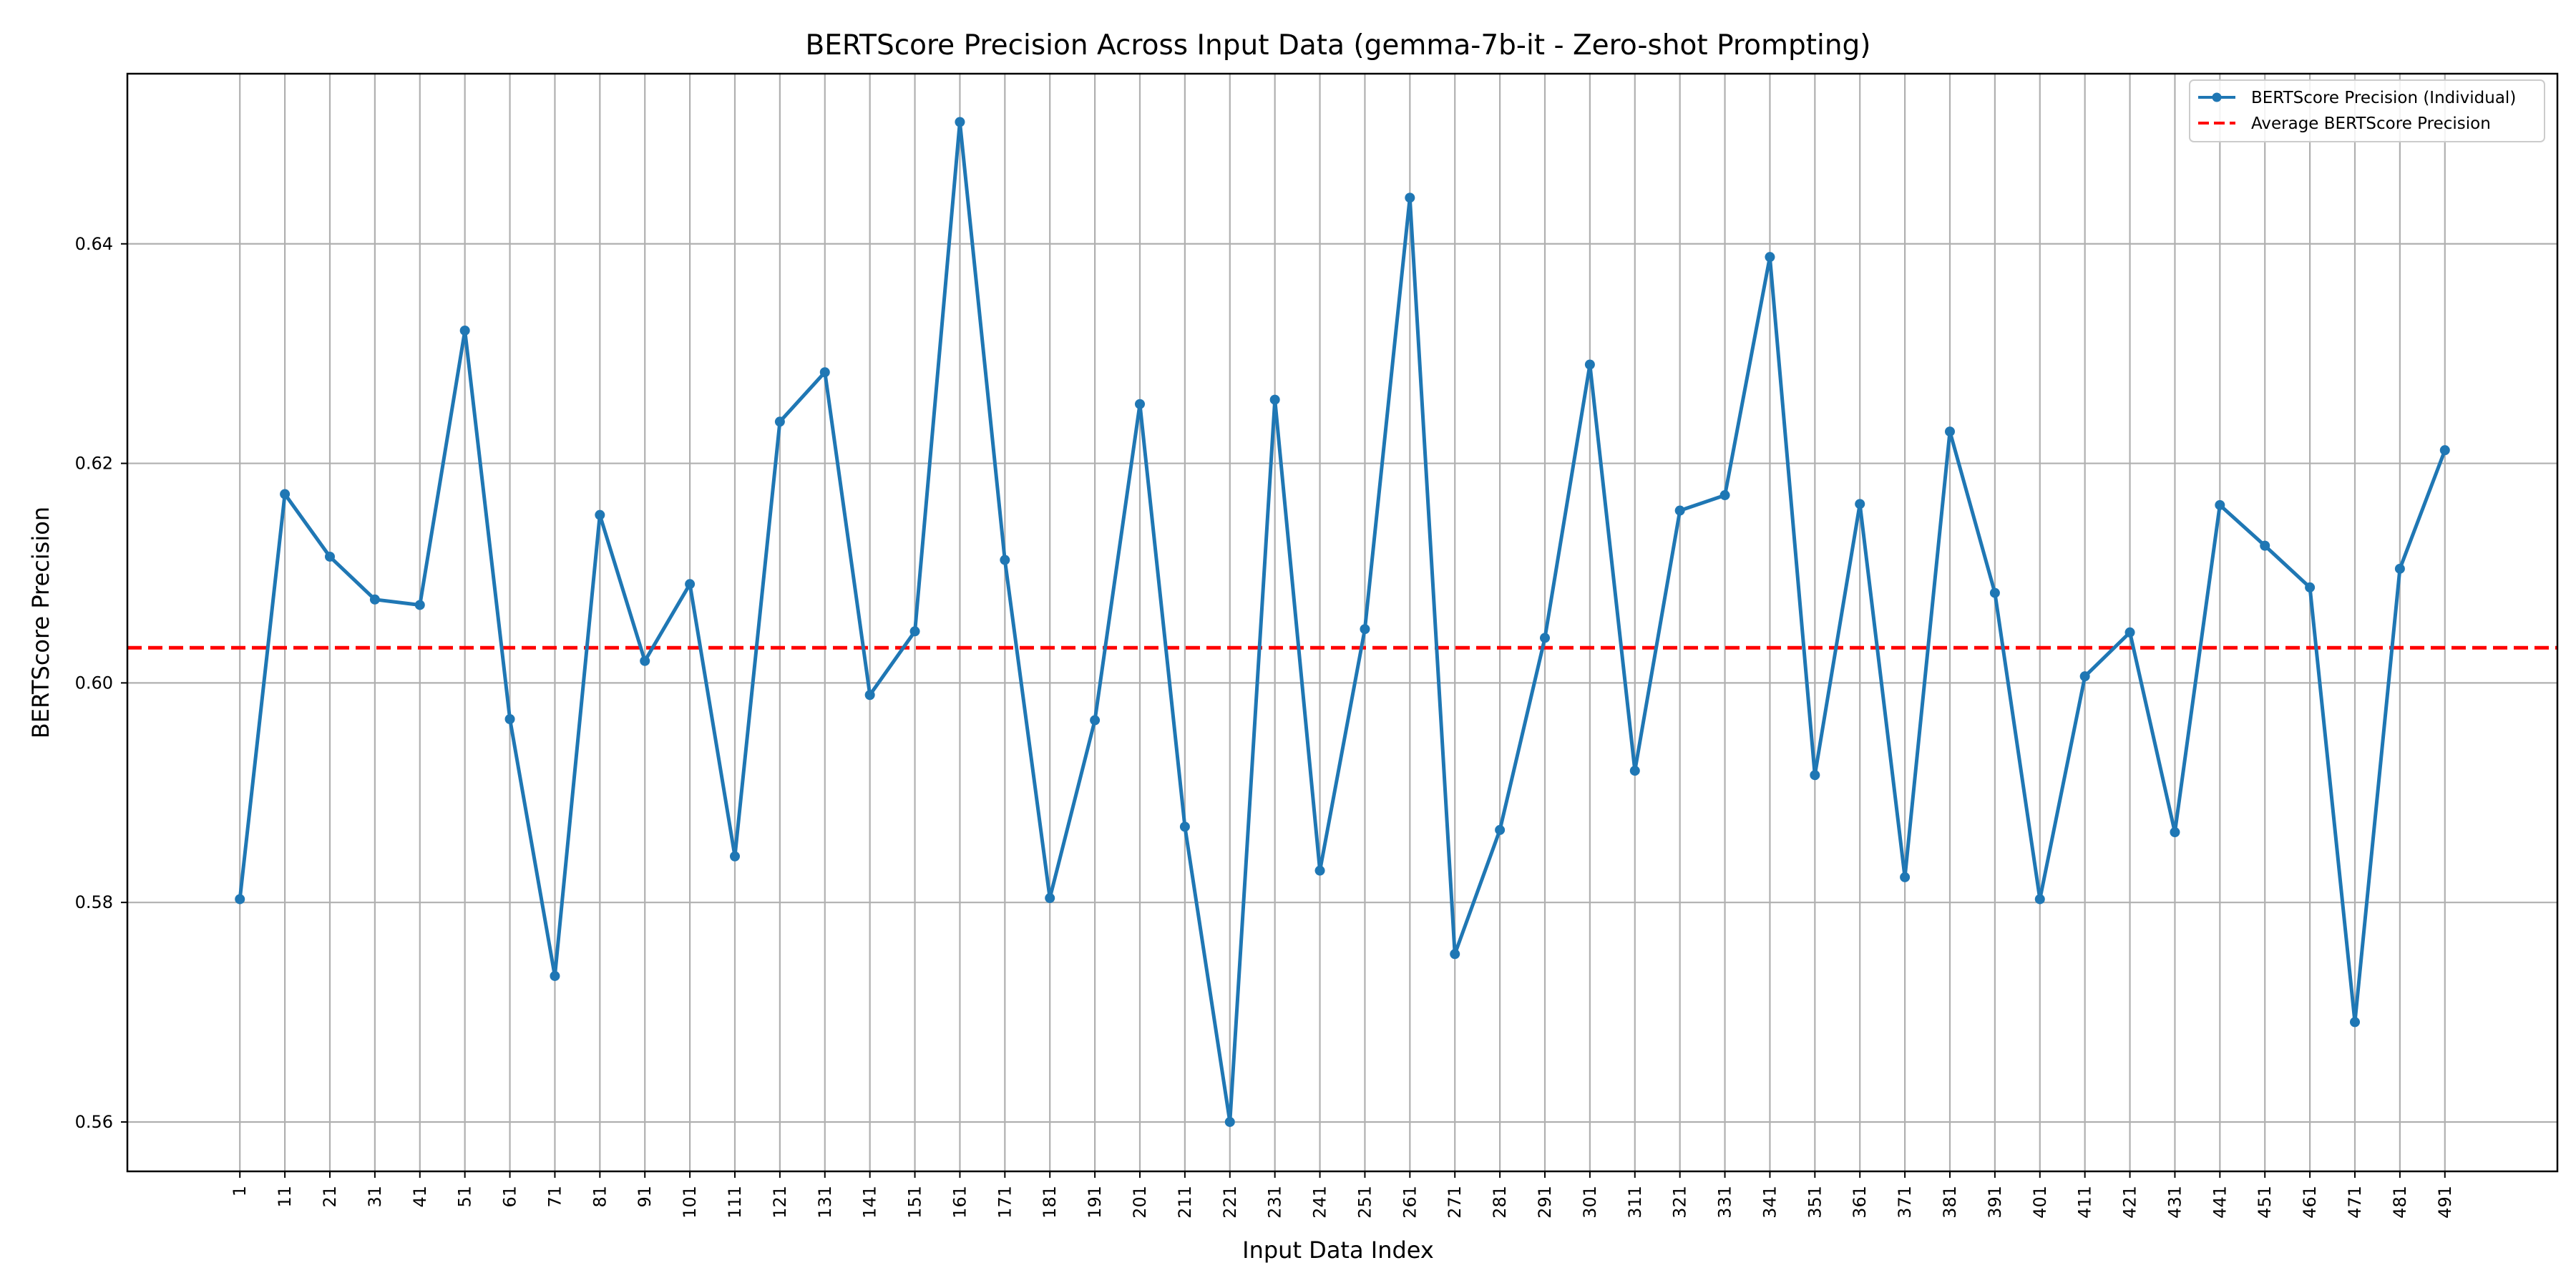 The height and width of the screenshot is (1288, 2576). What do you see at coordinates (375, 1197) in the screenshot?
I see `x-tick-label: 31` at bounding box center [375, 1197].